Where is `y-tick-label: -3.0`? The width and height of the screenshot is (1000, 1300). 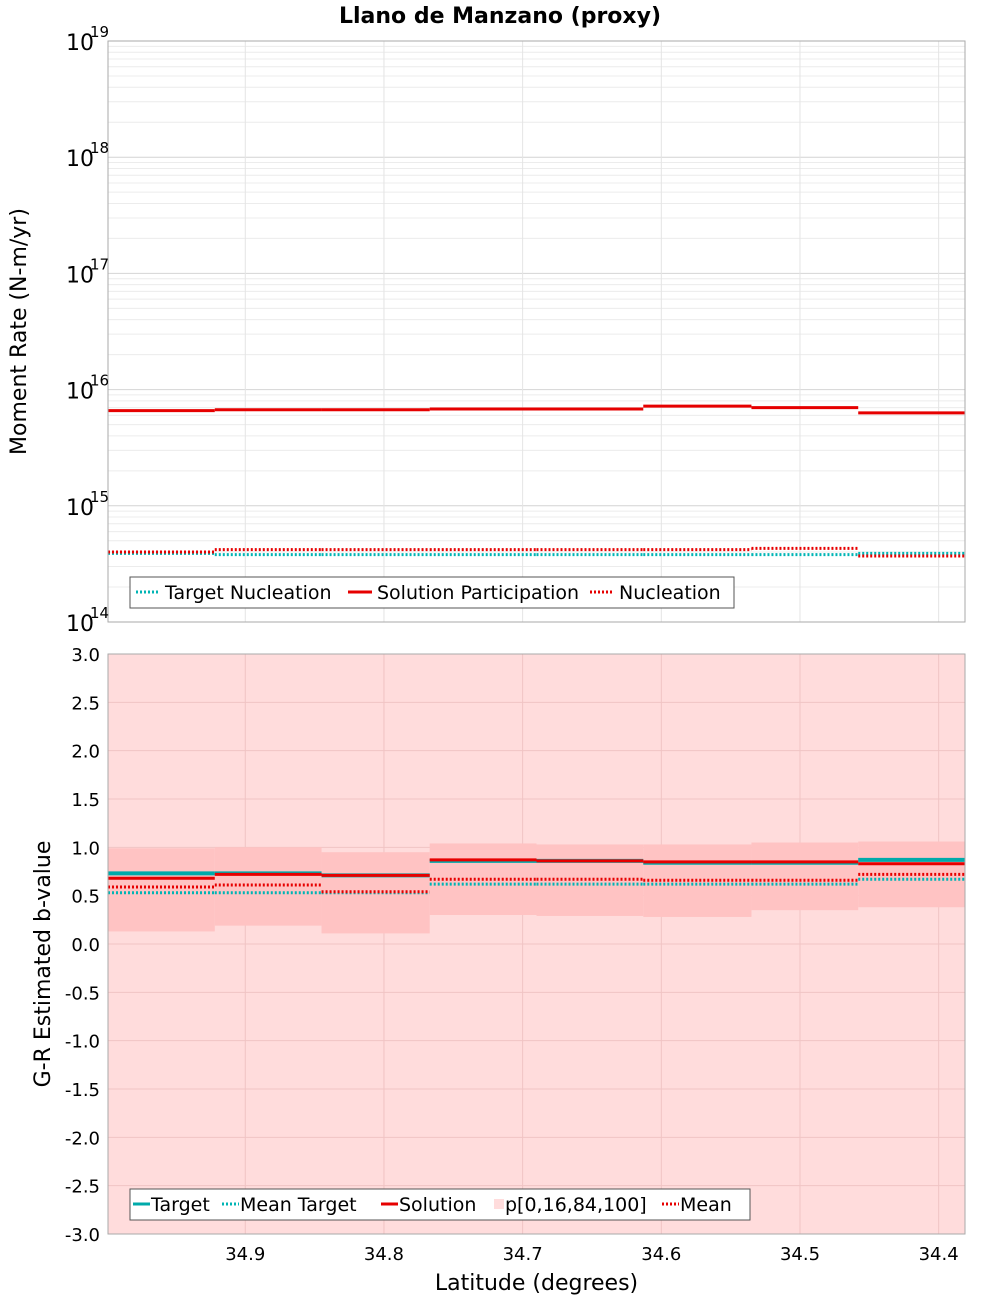 y-tick-label: -3.0 is located at coordinates (82, 1235).